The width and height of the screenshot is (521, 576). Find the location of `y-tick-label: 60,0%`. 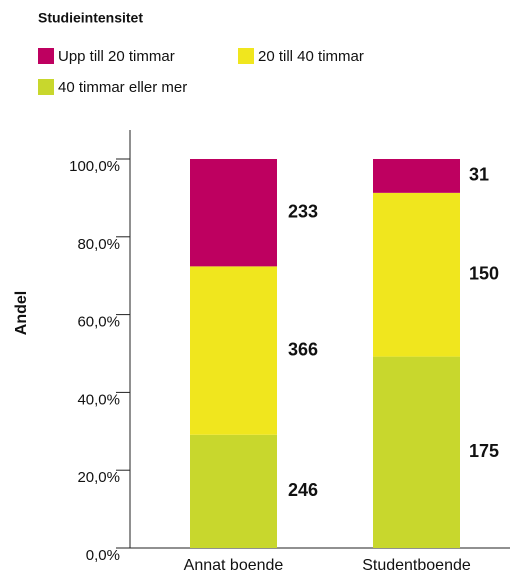

y-tick-label: 60,0% is located at coordinates (98, 322).